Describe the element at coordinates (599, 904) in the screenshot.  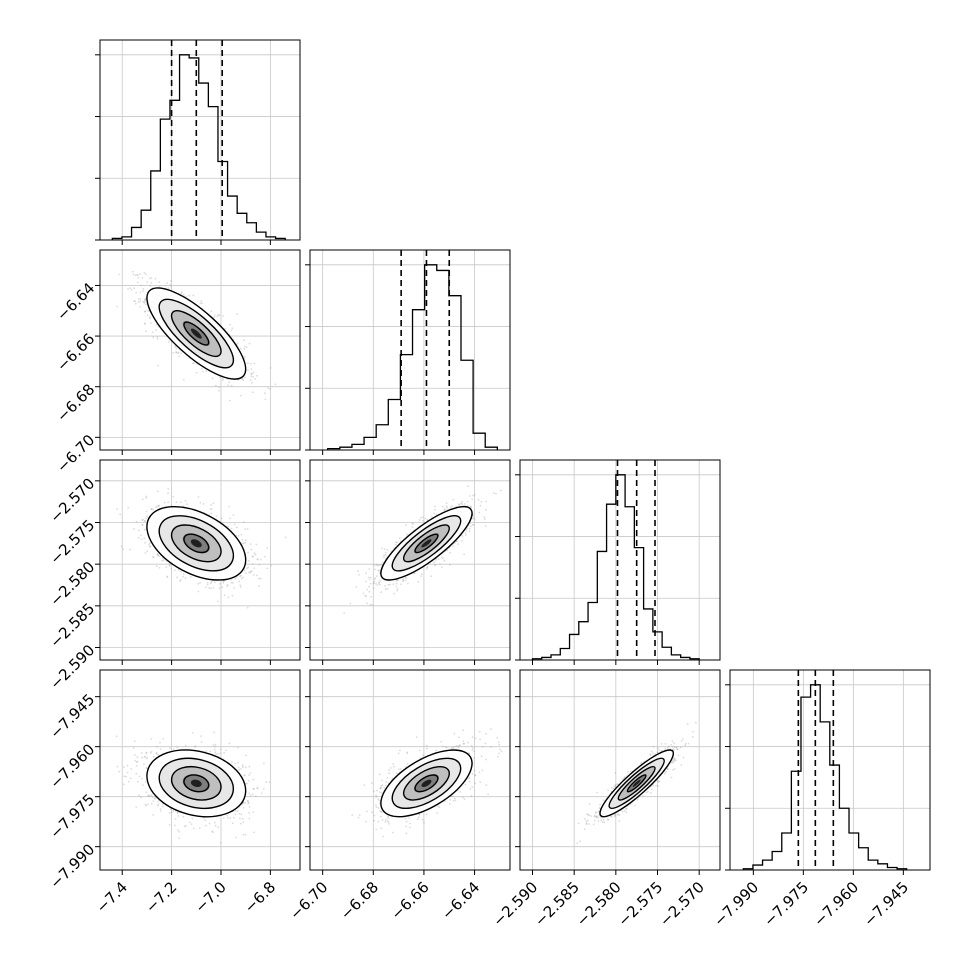
I see `x-tick-label: −2.580` at that location.